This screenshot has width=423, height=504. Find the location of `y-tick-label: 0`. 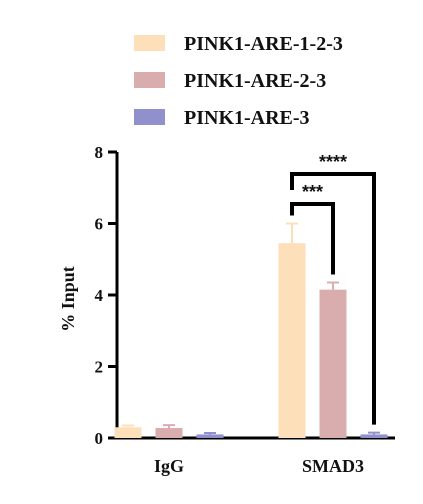

y-tick-label: 0 is located at coordinates (99, 438).